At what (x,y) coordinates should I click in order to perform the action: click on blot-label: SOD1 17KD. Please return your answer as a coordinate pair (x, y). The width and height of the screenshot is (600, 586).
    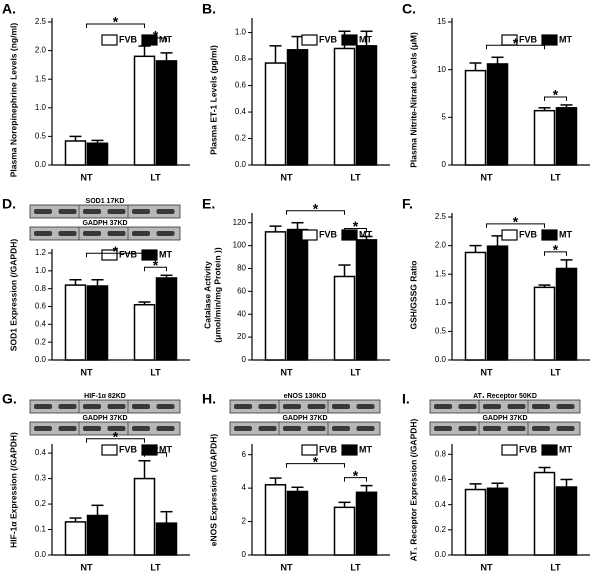
    Looking at the image, I should click on (105, 201).